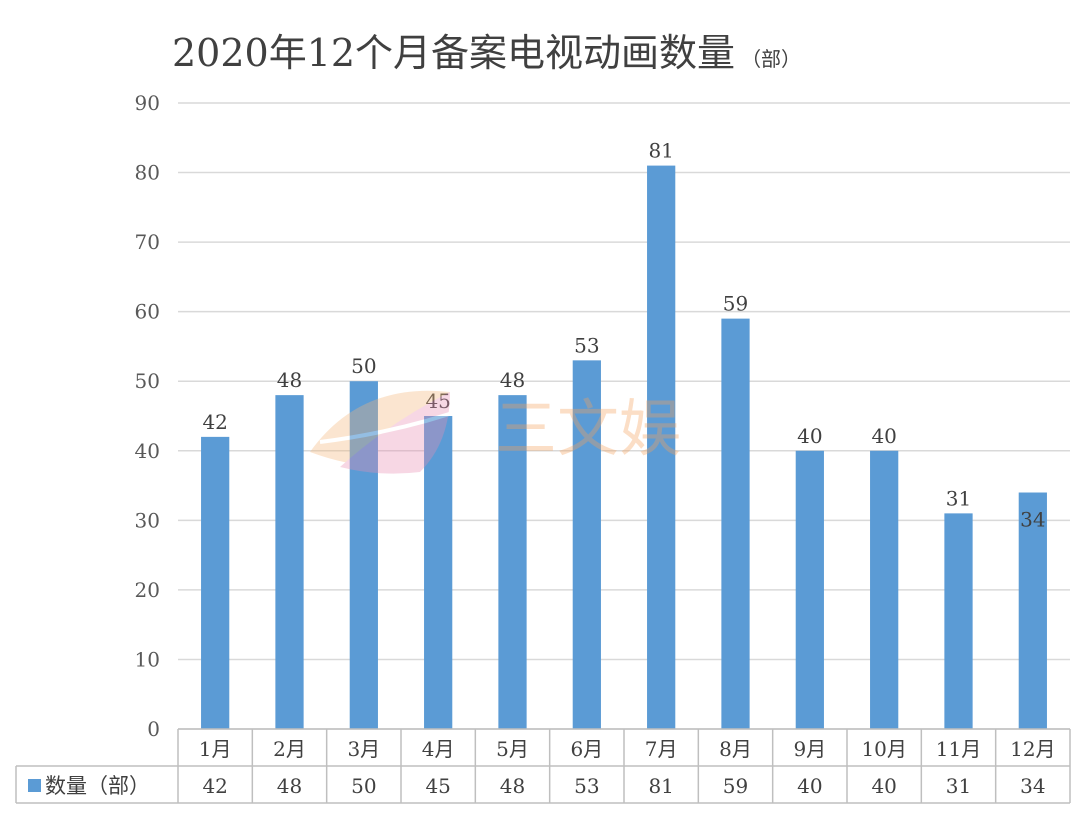  I want to click on x-category-label: 9月, so click(809, 749).